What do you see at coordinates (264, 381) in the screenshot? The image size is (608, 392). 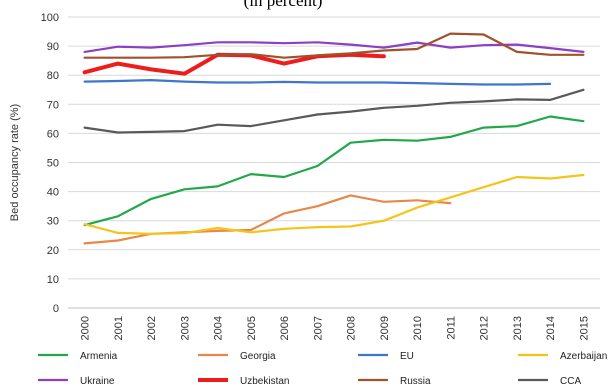 I see `legend-label-uzbekistan: Uzbekistan` at bounding box center [264, 381].